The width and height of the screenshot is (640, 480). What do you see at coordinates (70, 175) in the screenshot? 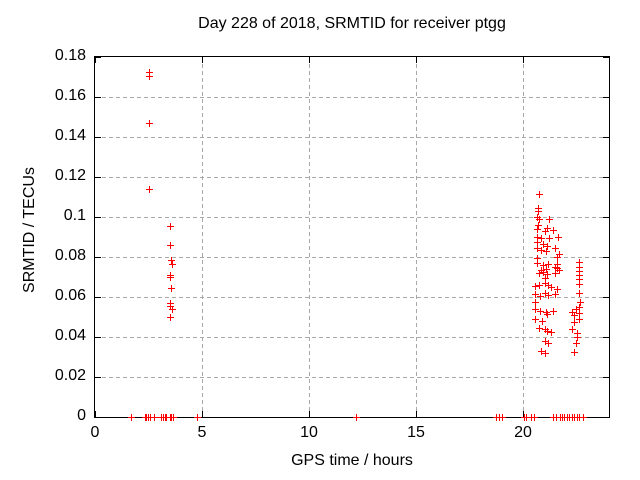
I see `y-tick-label: 0.12` at bounding box center [70, 175].